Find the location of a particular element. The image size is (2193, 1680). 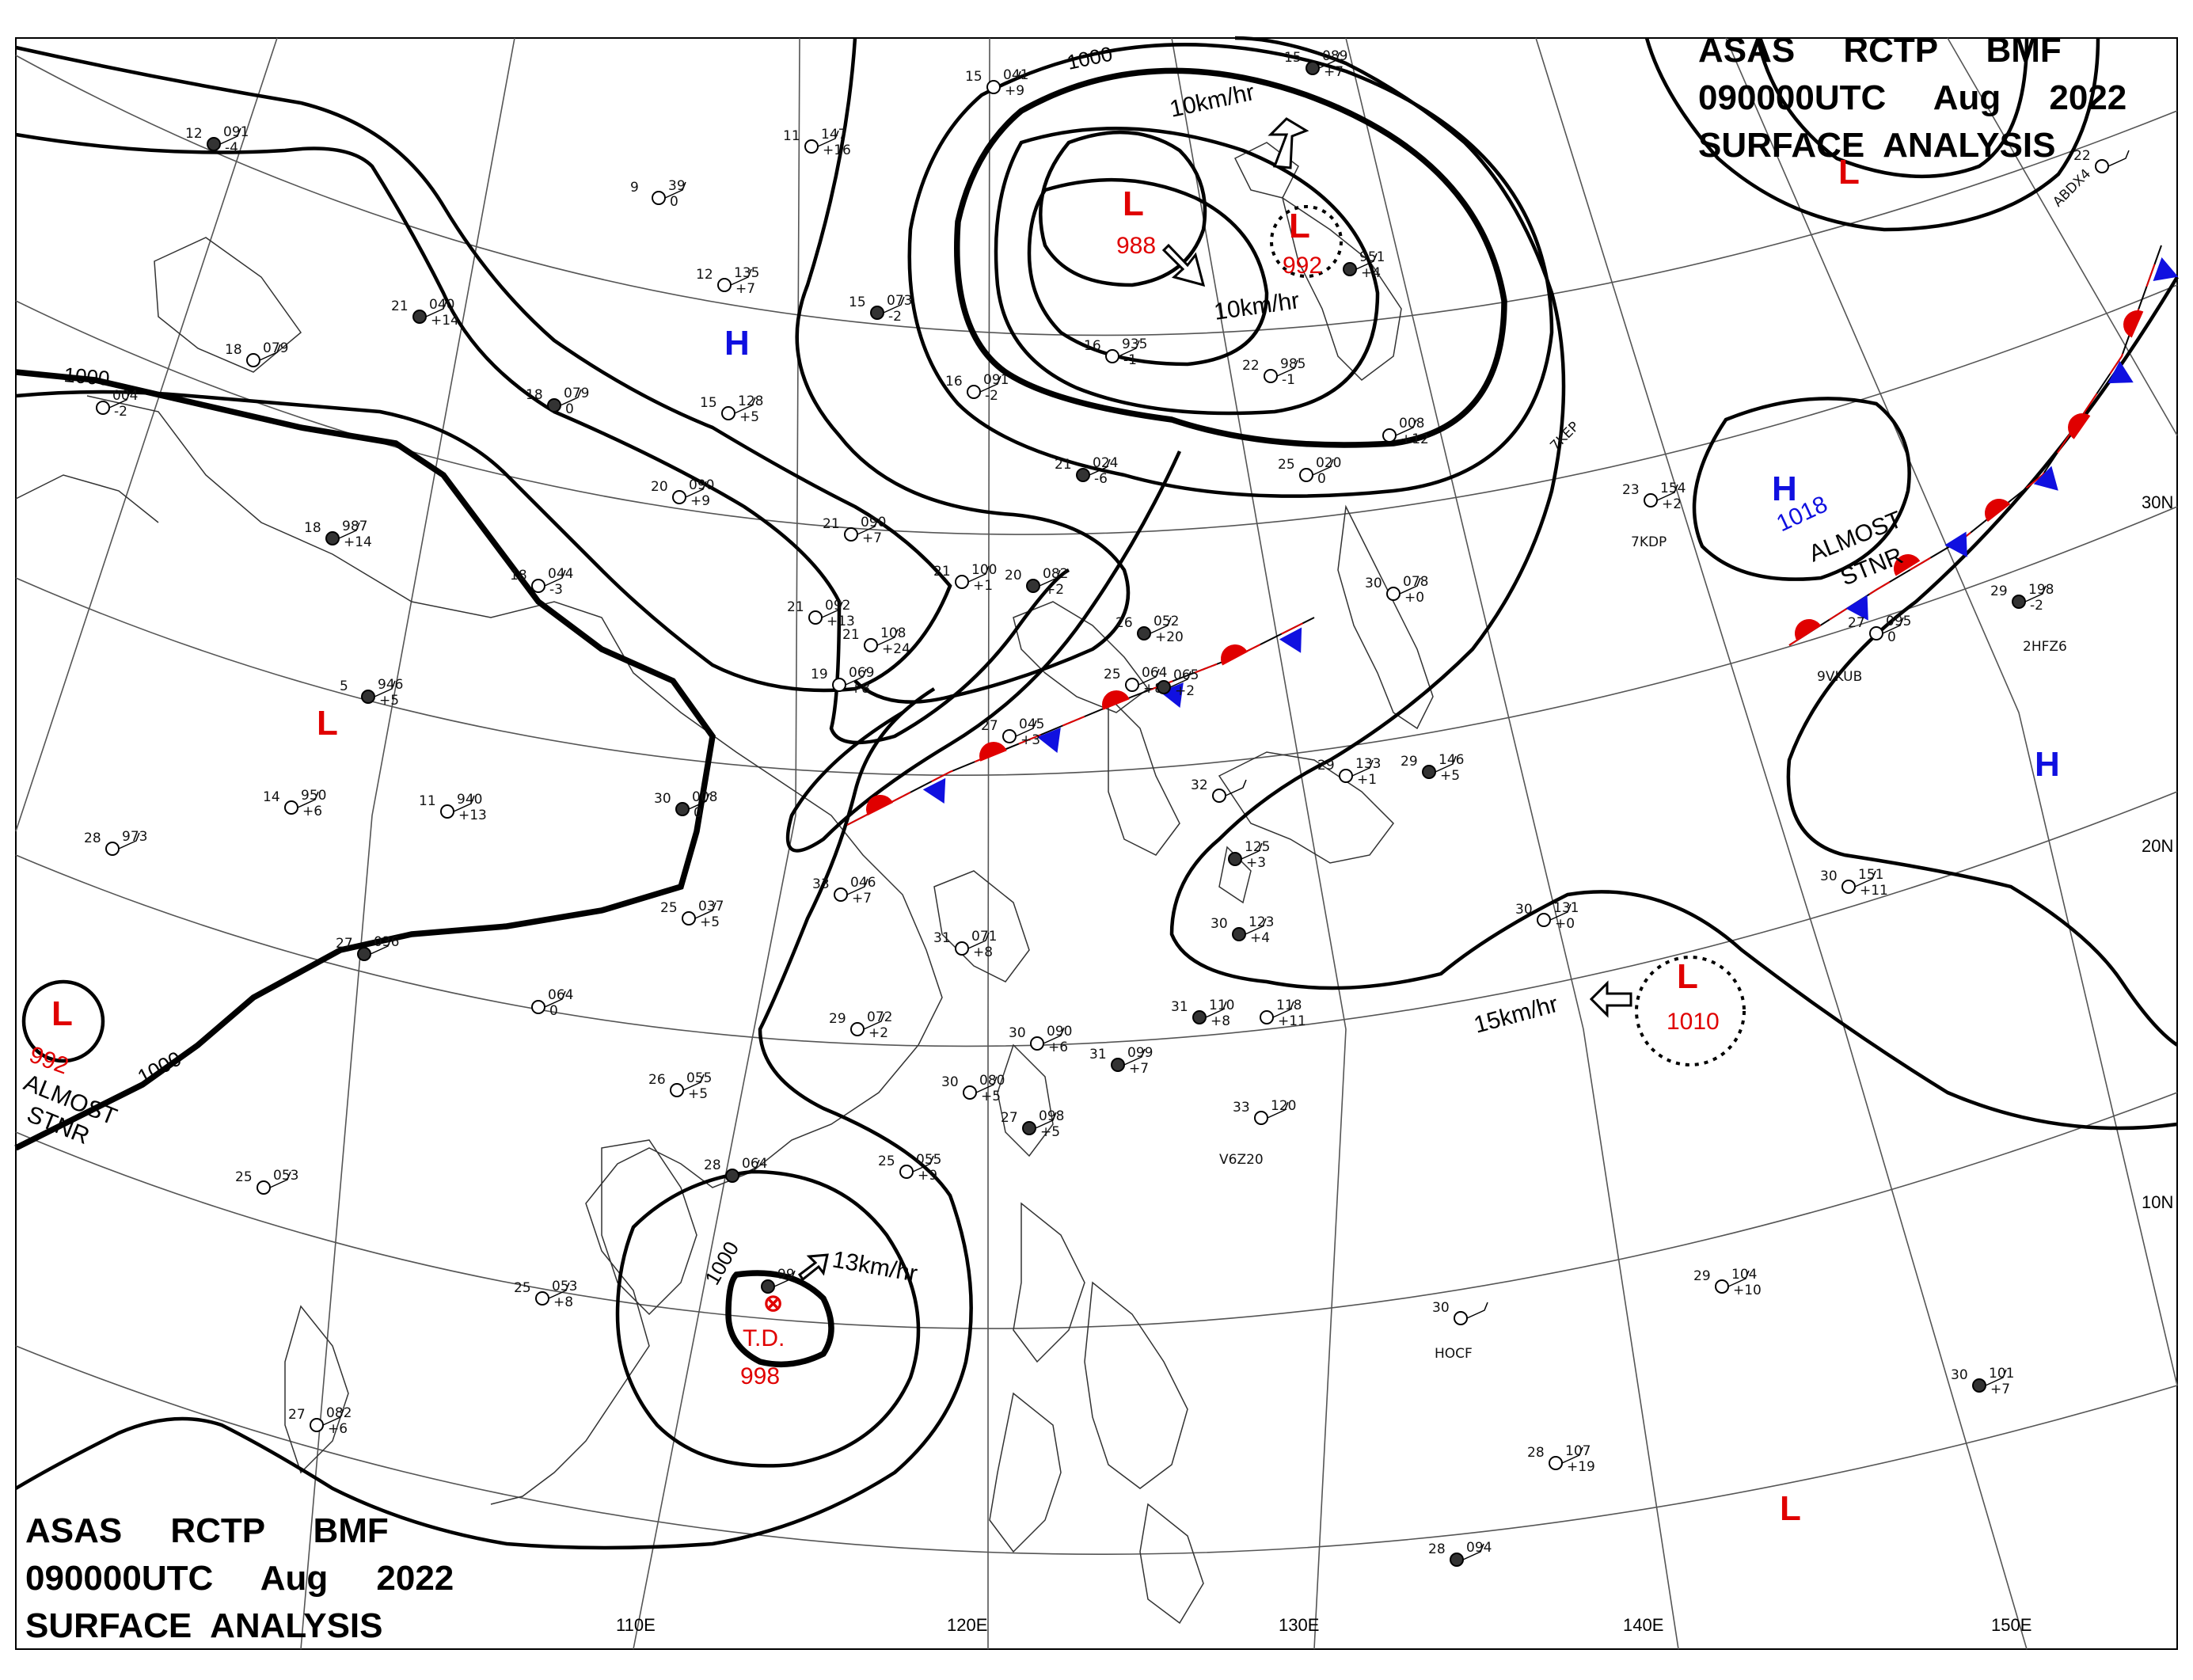

station-pressure: 120 is located at coordinates (1283, 1106).